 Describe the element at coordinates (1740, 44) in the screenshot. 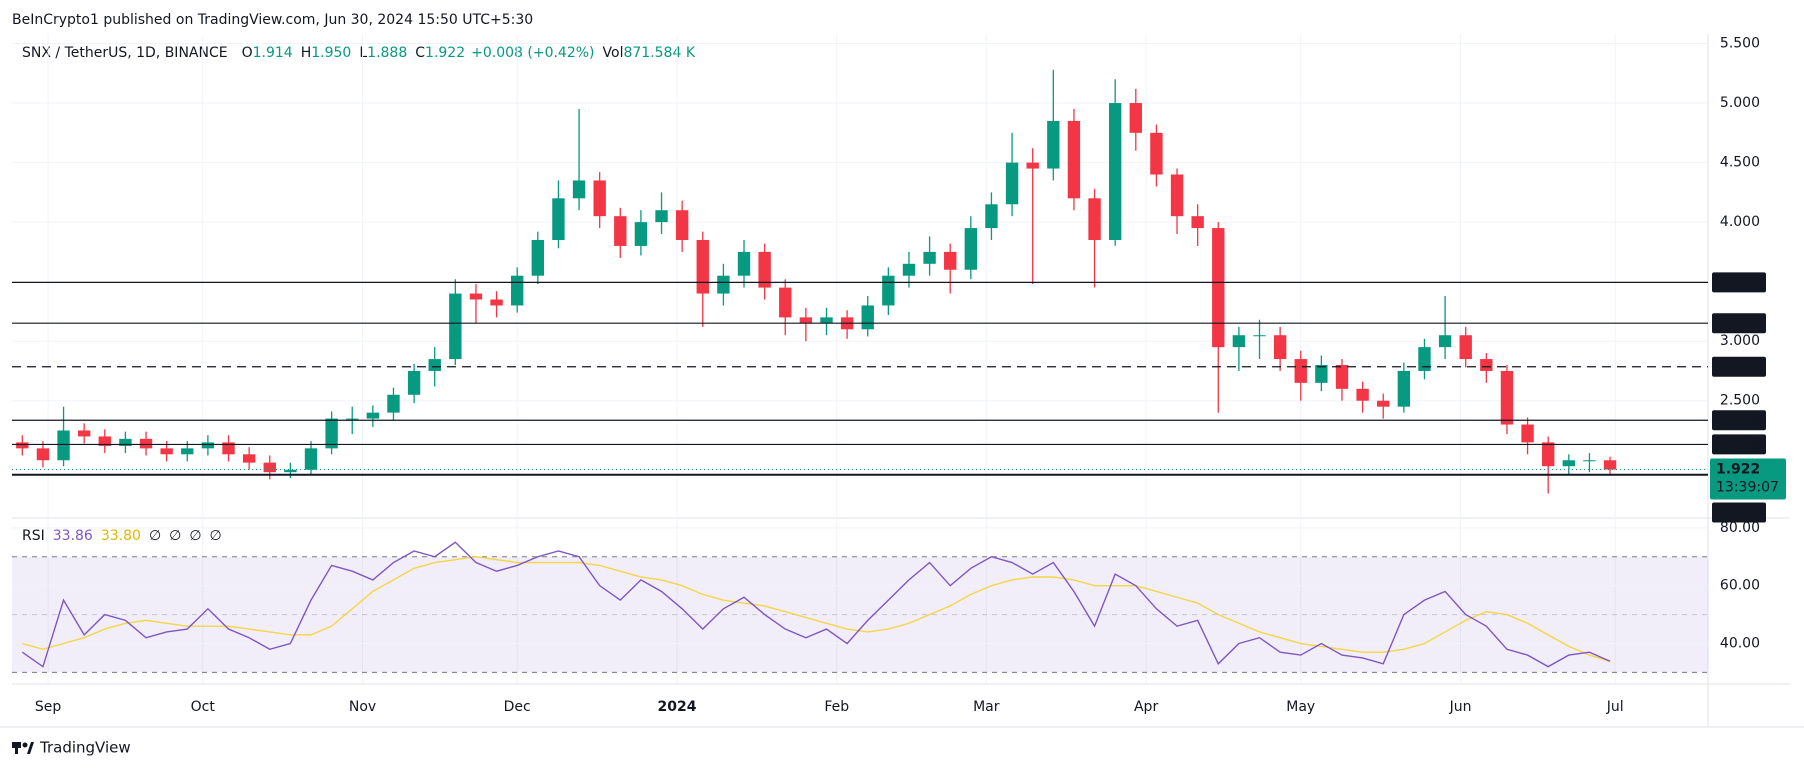

I see `y-tick-label: 5.500` at that location.